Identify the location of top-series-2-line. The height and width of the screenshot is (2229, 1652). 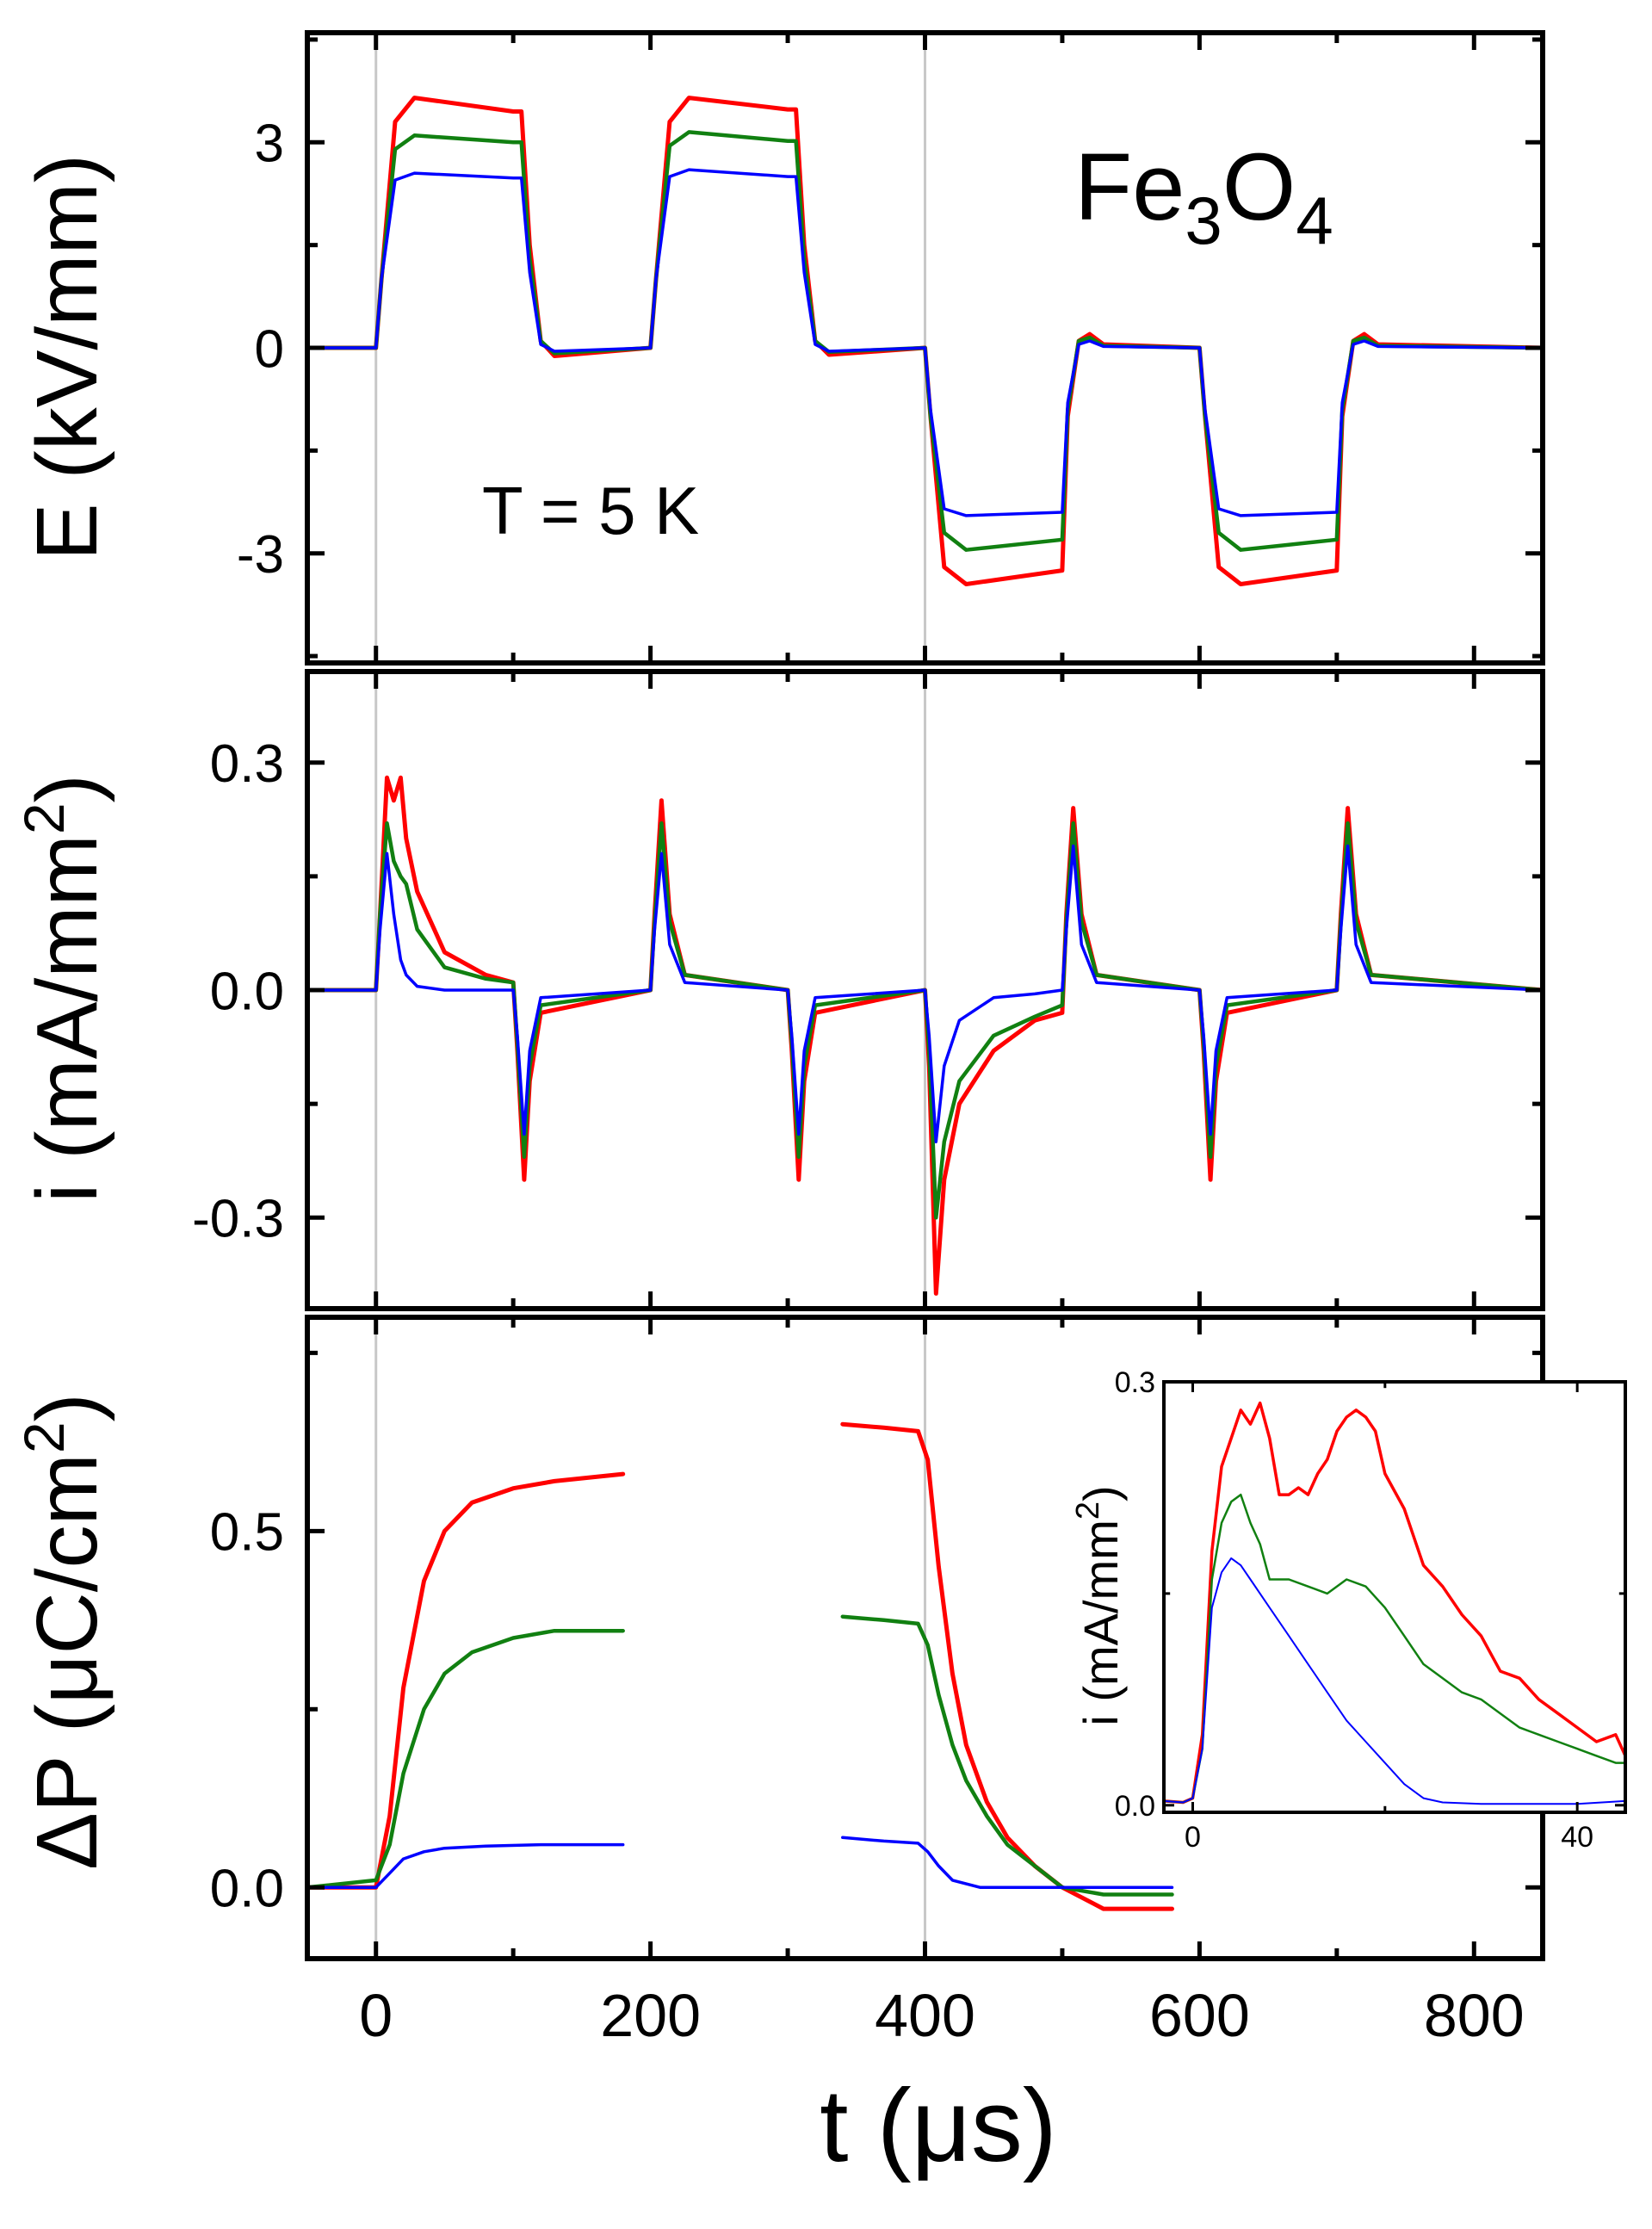
(925, 342).